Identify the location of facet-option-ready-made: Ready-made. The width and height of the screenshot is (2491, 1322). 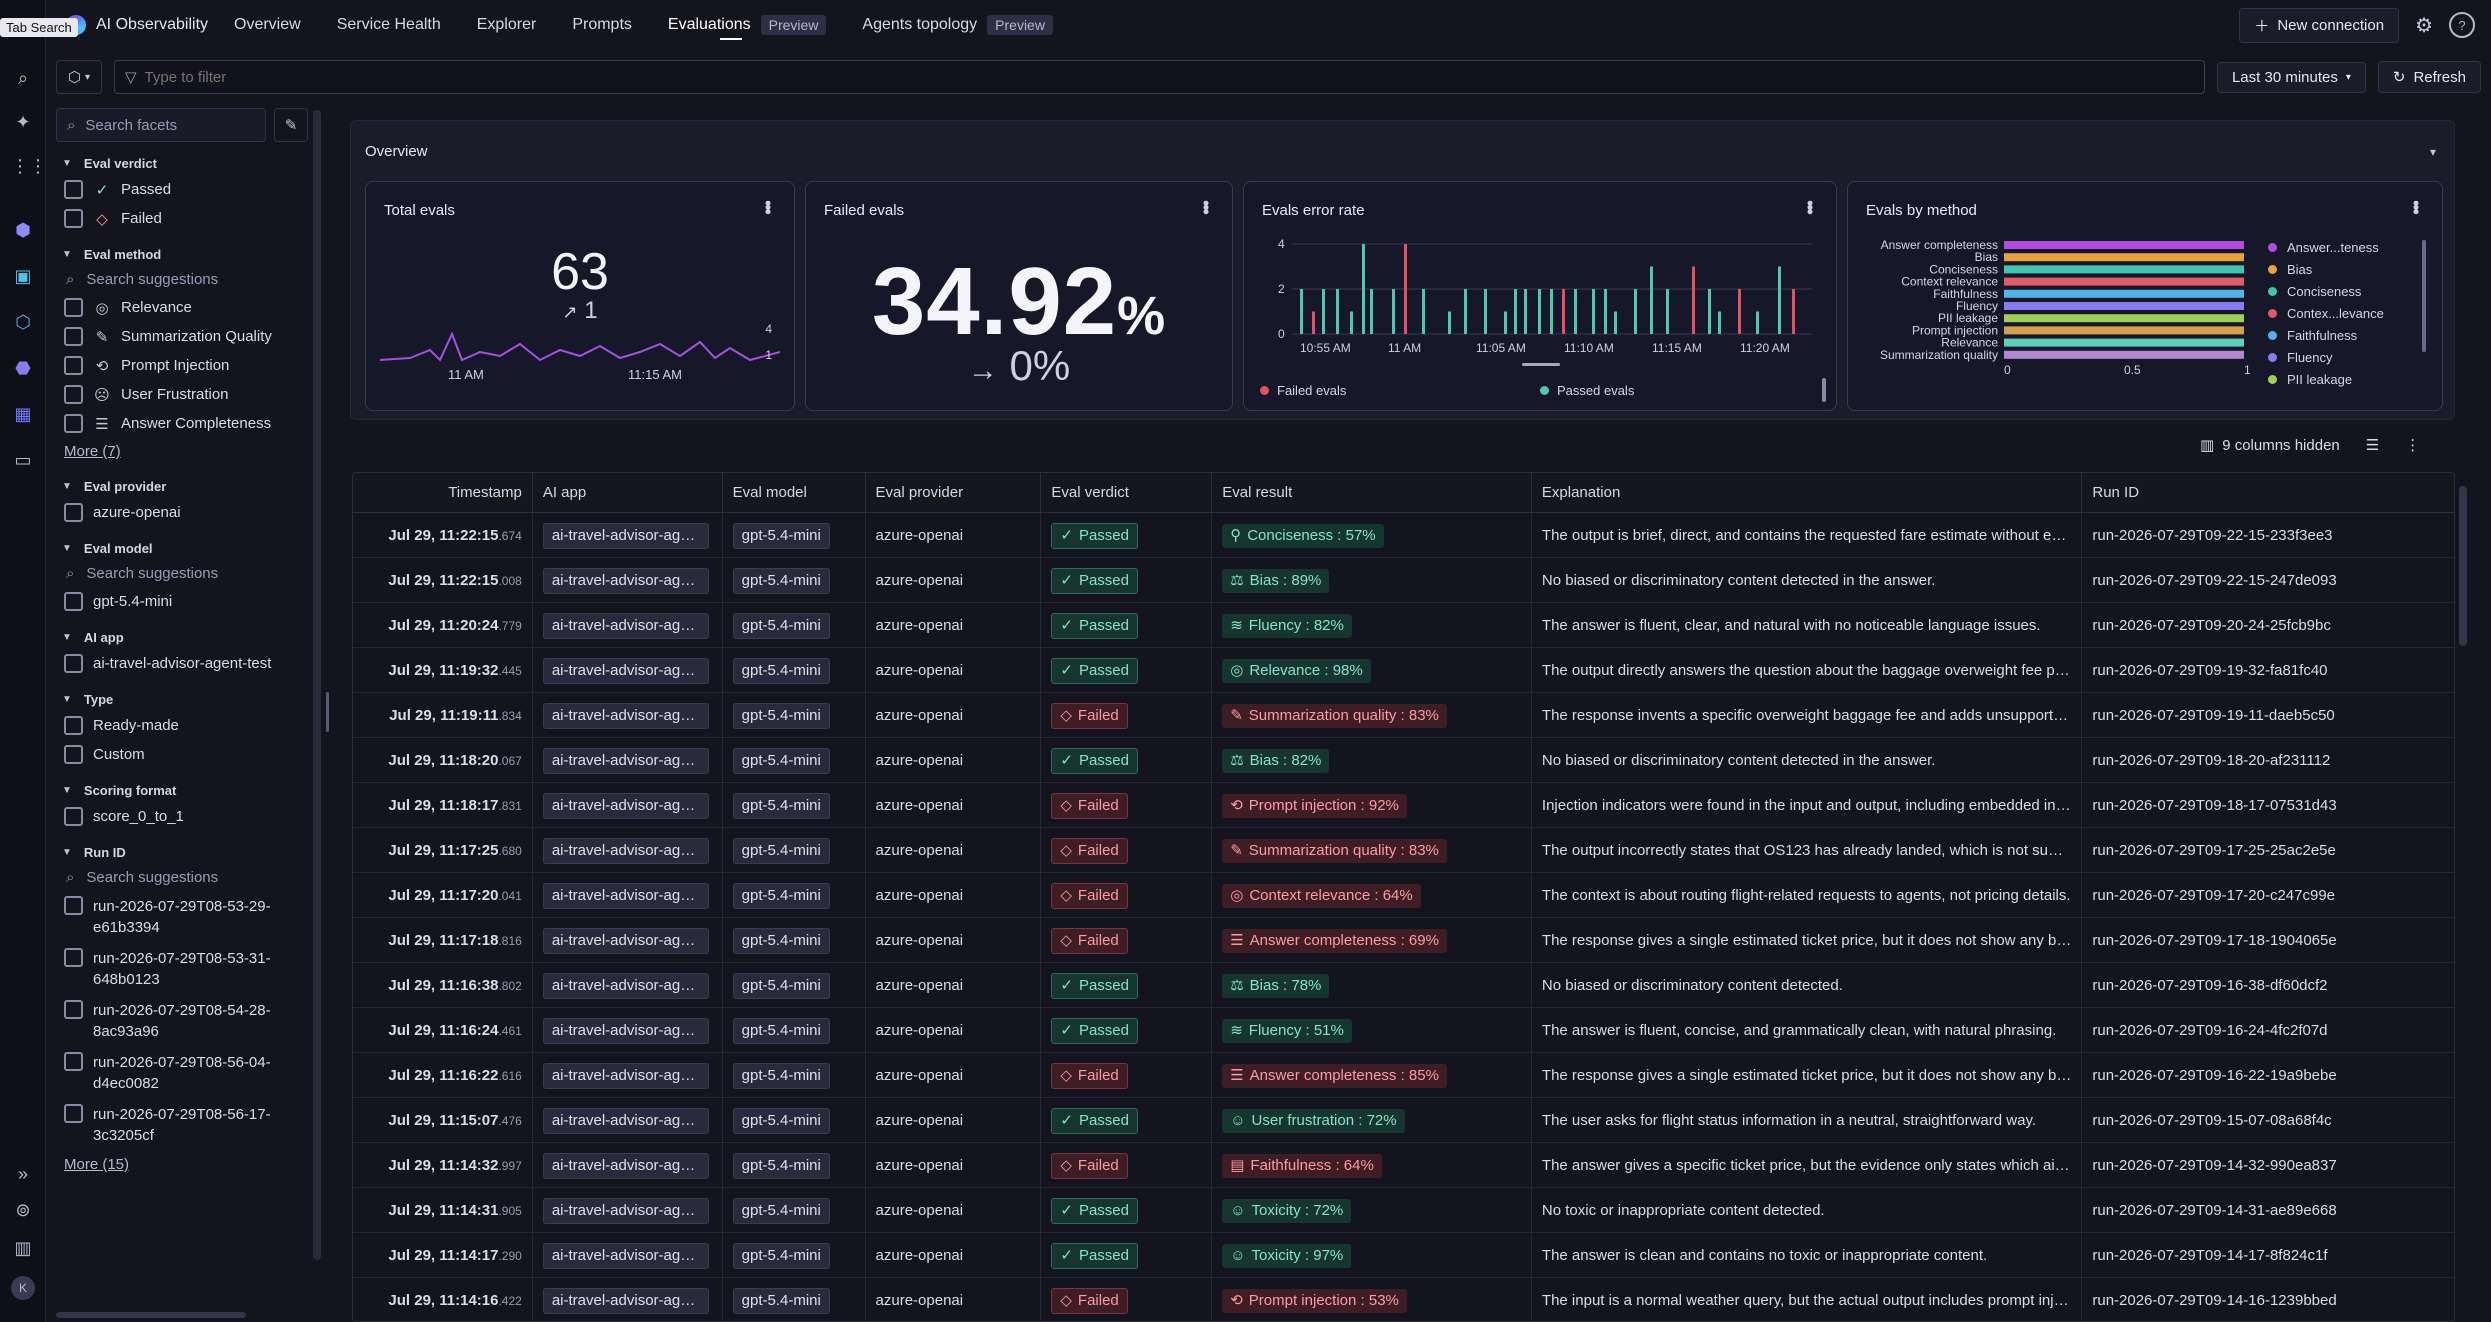
(191, 725).